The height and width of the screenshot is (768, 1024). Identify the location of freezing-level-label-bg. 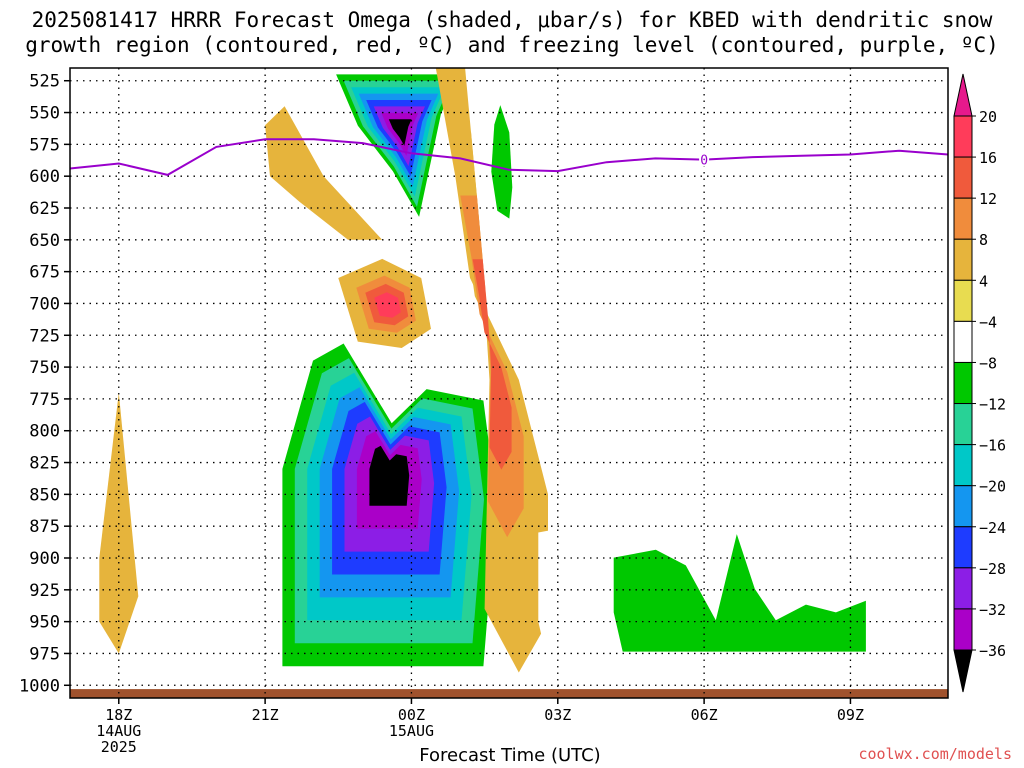
(704, 159).